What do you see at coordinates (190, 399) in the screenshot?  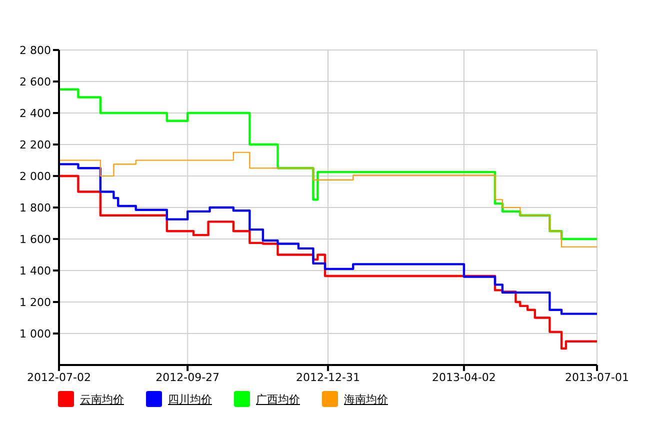 I see `legend-label: 四川均价` at bounding box center [190, 399].